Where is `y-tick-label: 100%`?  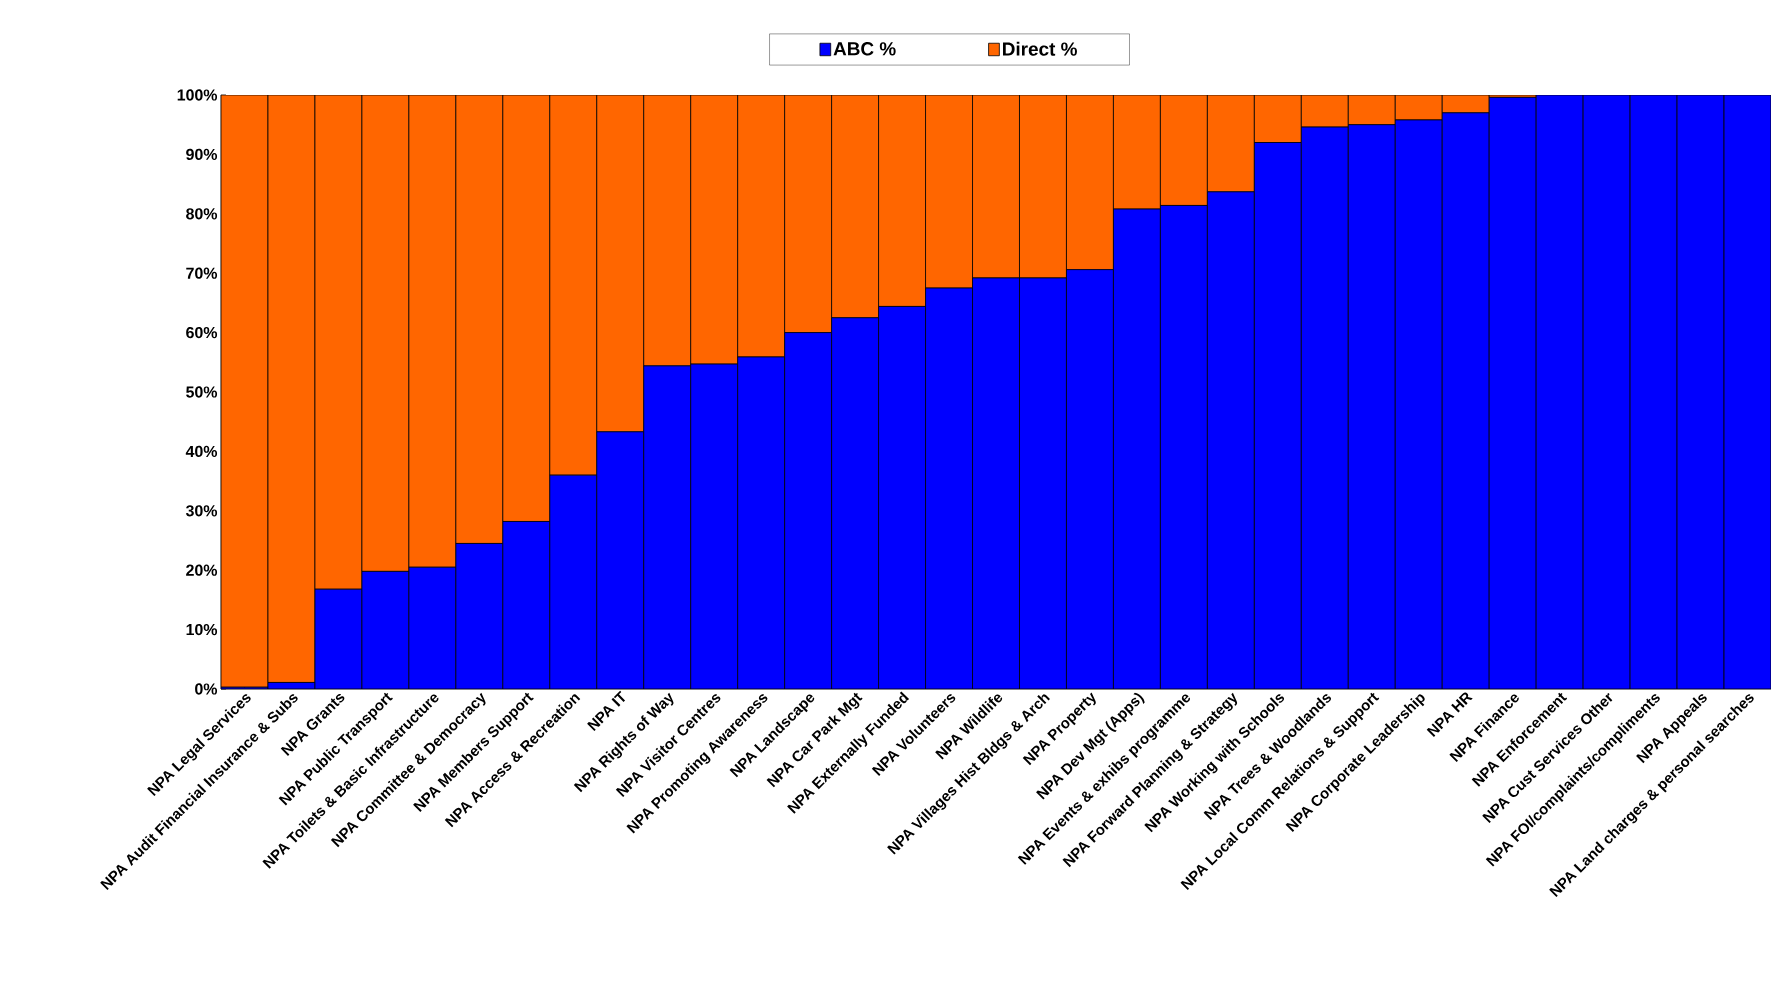 y-tick-label: 100% is located at coordinates (197, 95).